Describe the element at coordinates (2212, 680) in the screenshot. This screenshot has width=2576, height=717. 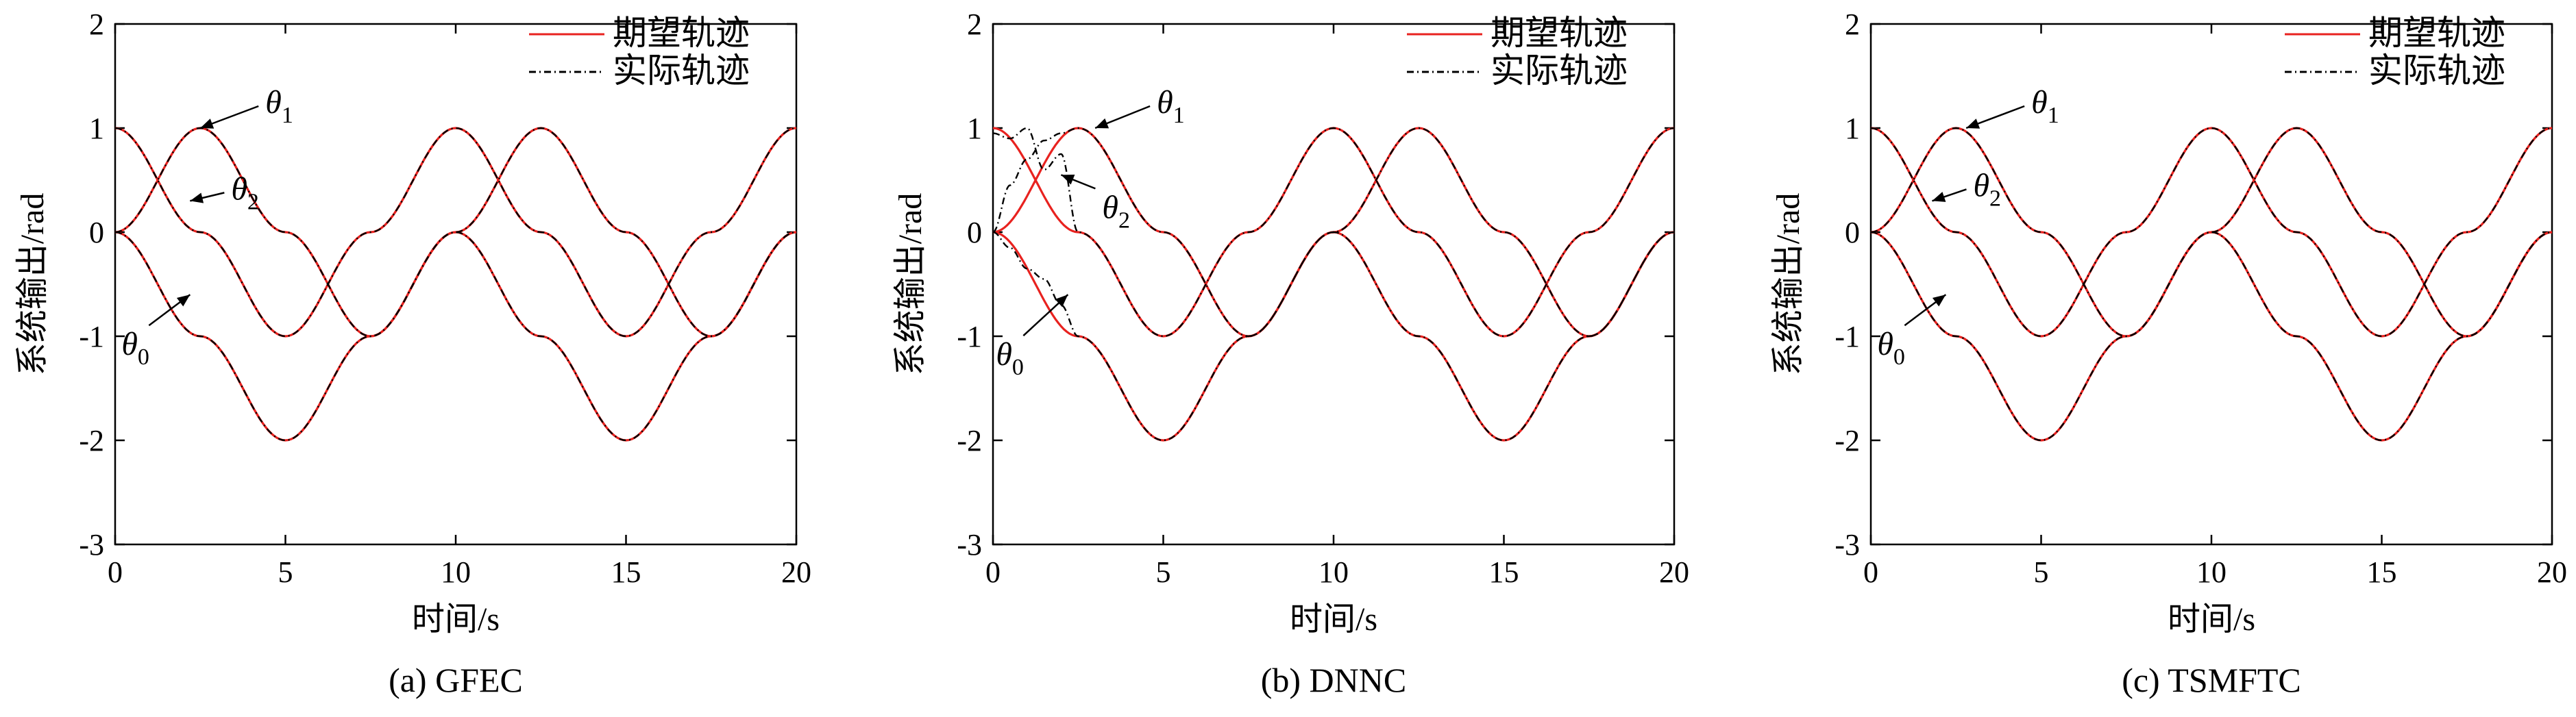
I see `panel-caption: (c) TSMFTC` at that location.